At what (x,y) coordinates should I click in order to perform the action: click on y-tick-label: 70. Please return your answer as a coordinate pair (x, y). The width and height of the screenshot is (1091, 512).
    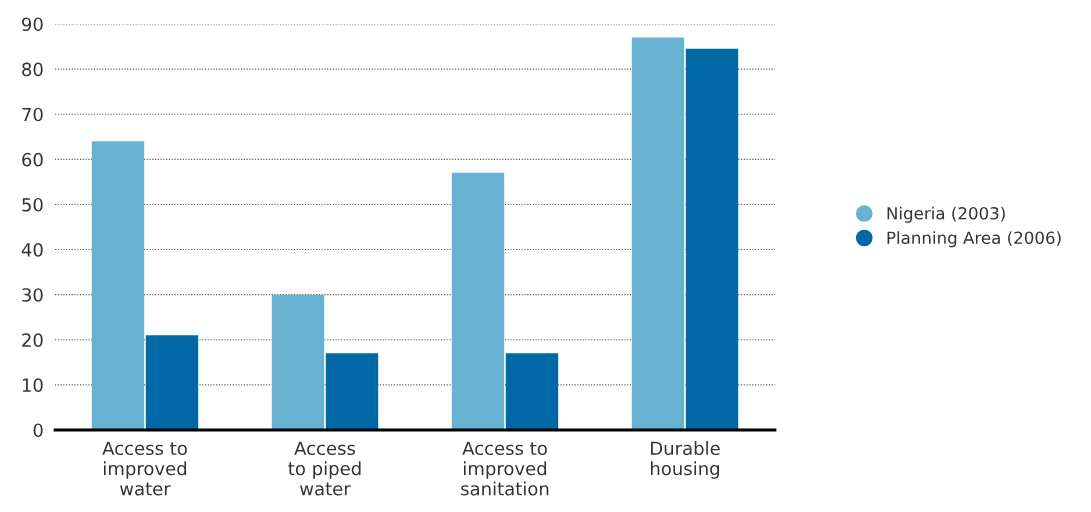
    Looking at the image, I should click on (32, 114).